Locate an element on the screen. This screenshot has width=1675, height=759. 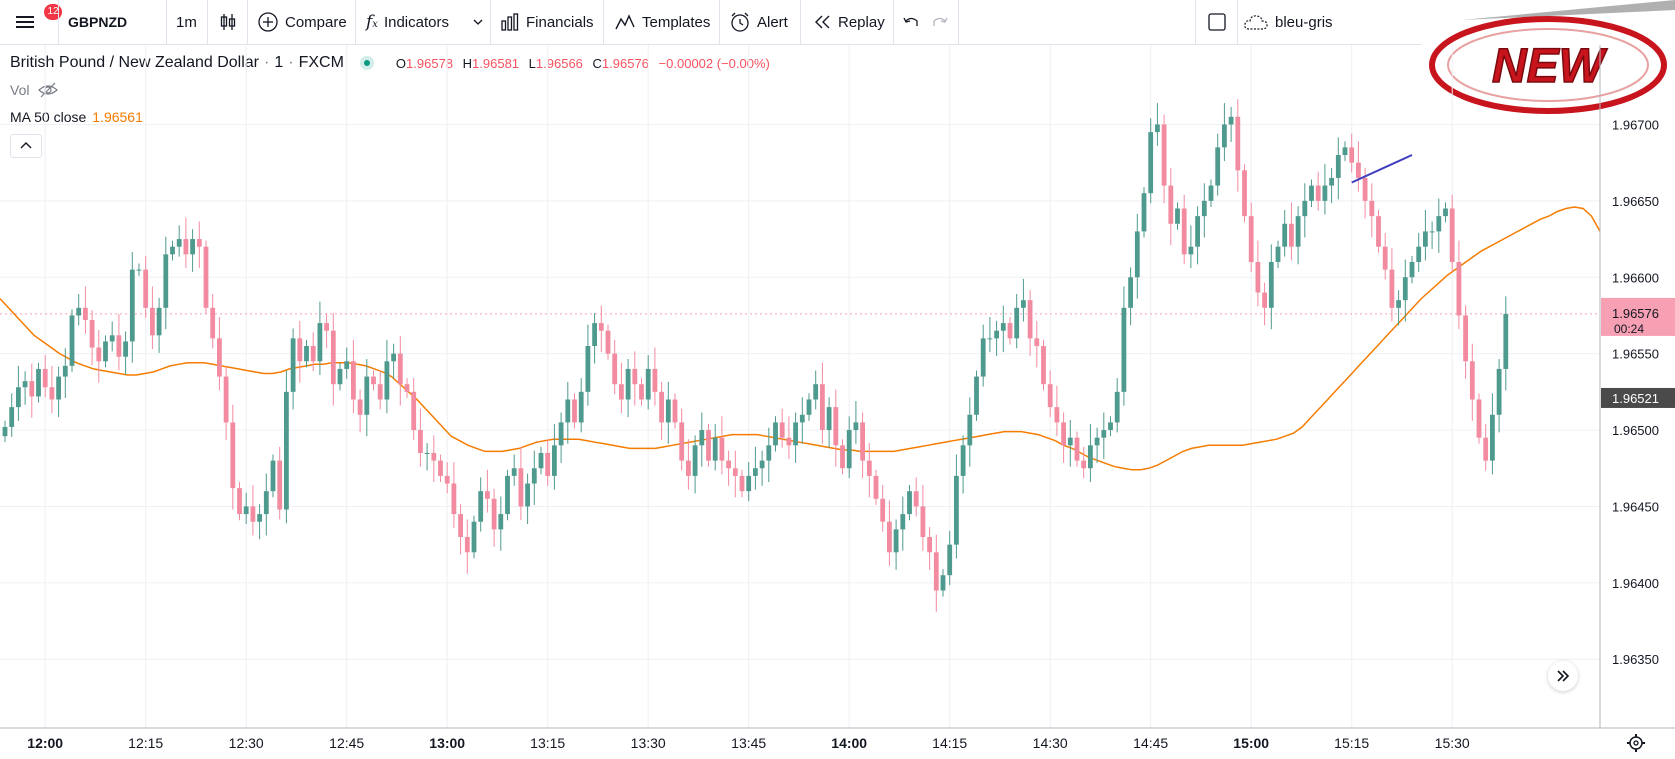
settings-gear-icon is located at coordinates (1636, 743).